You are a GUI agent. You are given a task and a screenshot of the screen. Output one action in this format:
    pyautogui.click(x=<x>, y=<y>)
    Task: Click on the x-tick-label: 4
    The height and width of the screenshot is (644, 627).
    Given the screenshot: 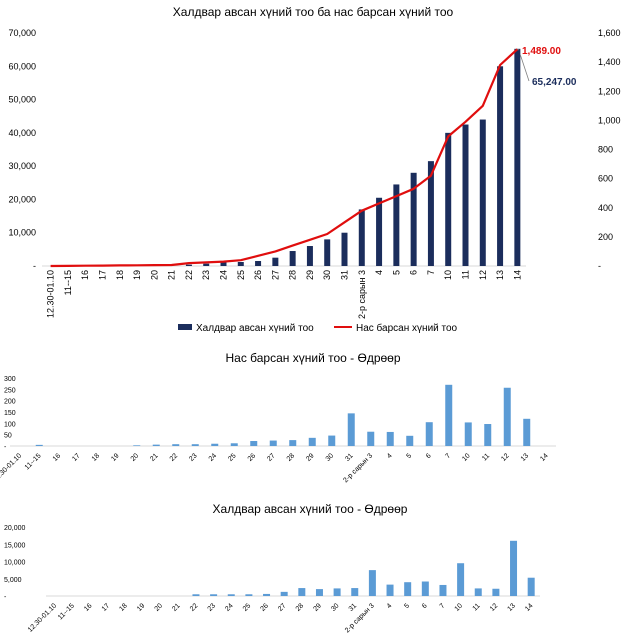 What is the action you would take?
    pyautogui.click(x=390, y=606)
    